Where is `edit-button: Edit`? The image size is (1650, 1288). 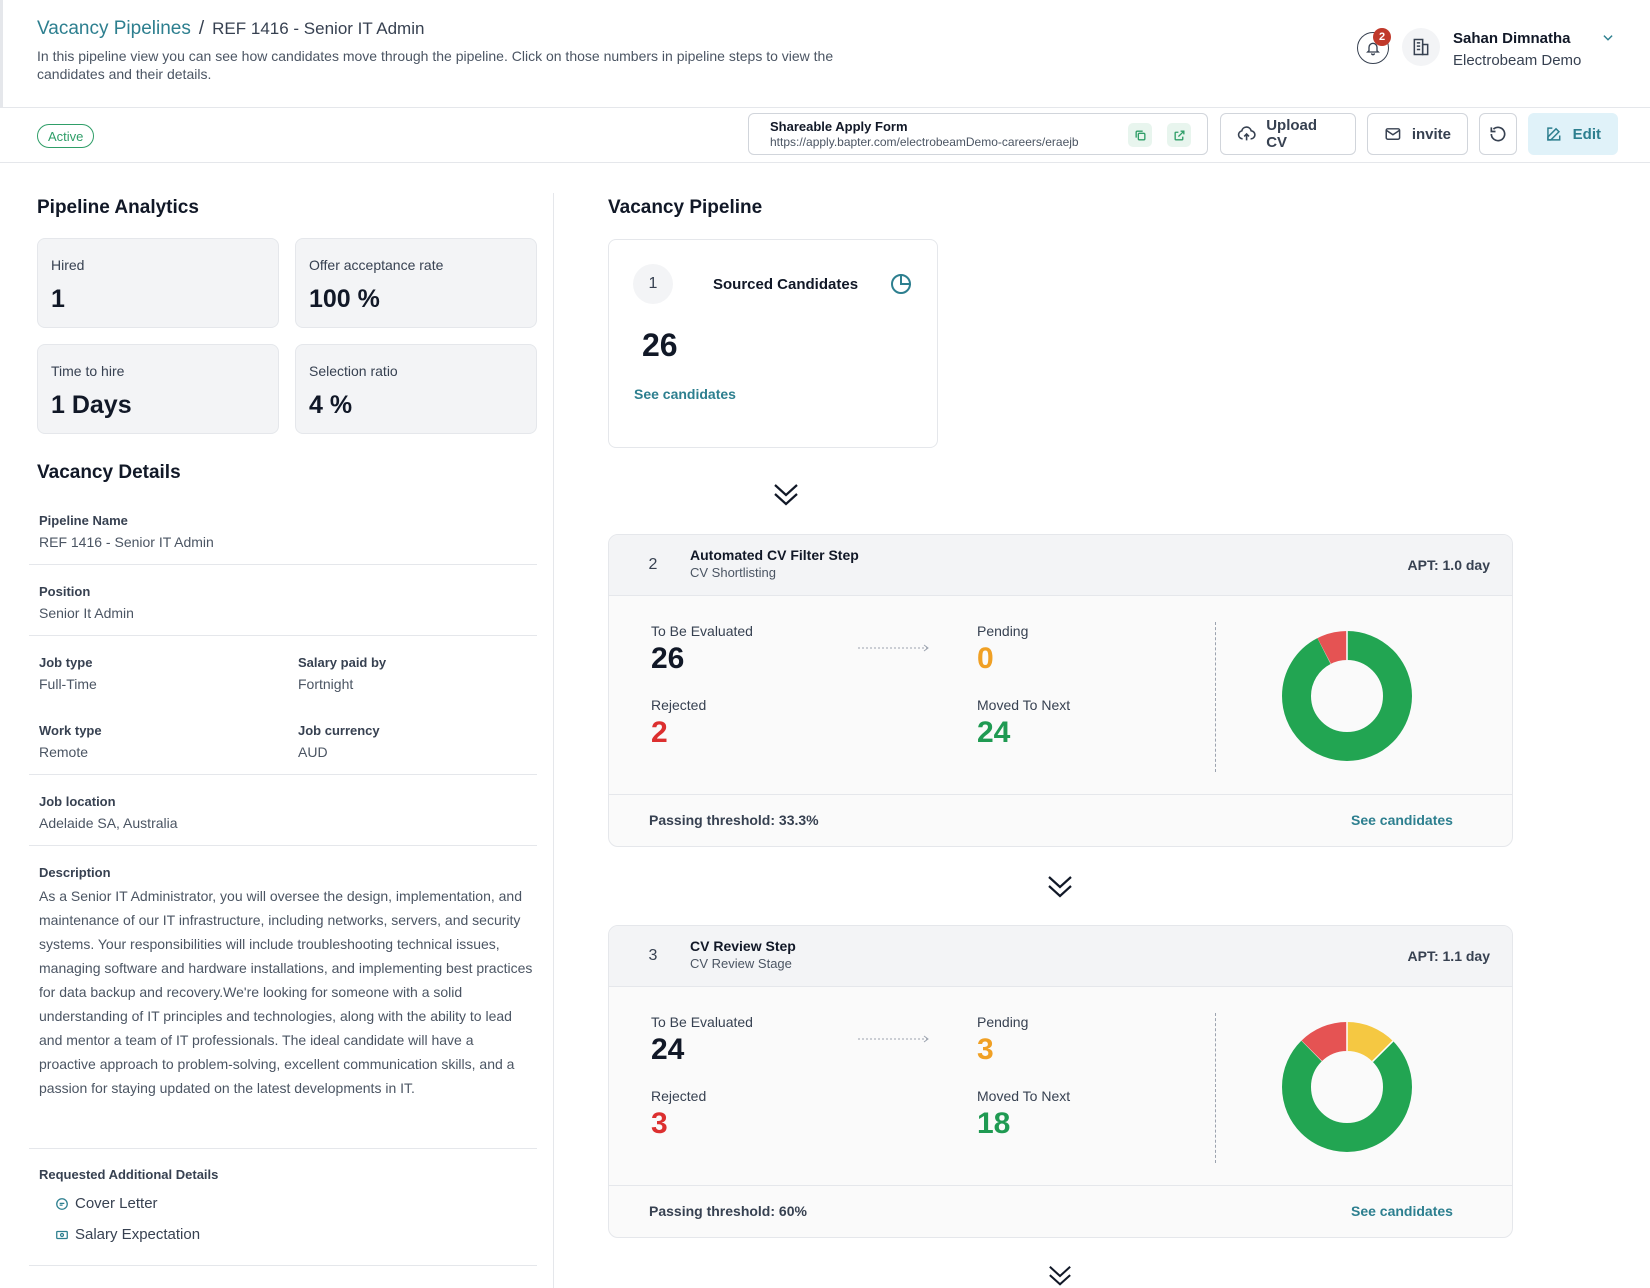 edit-button: Edit is located at coordinates (1573, 134).